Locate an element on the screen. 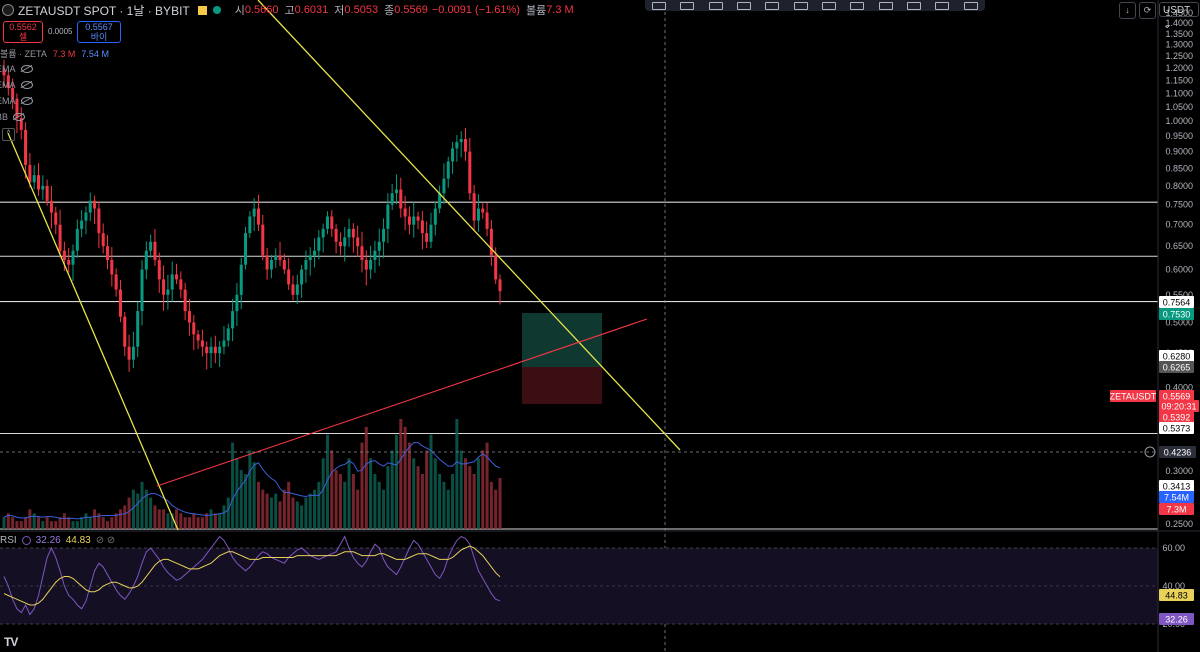 The image size is (1200, 652). price-tick-label: 1.0500 is located at coordinates (1179, 107).